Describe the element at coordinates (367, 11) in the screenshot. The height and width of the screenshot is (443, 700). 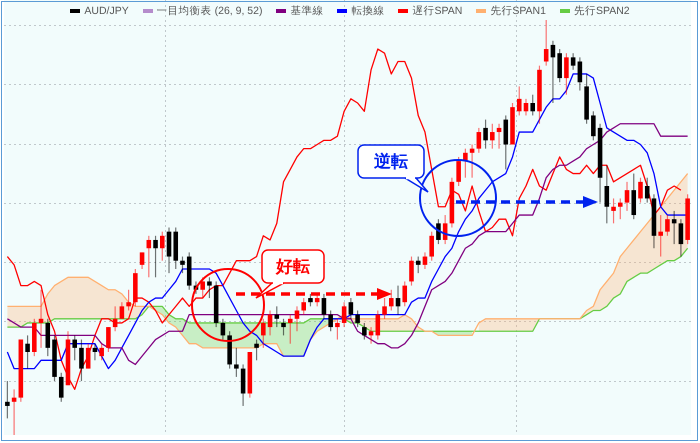
I see `legend-label: 転換線` at that location.